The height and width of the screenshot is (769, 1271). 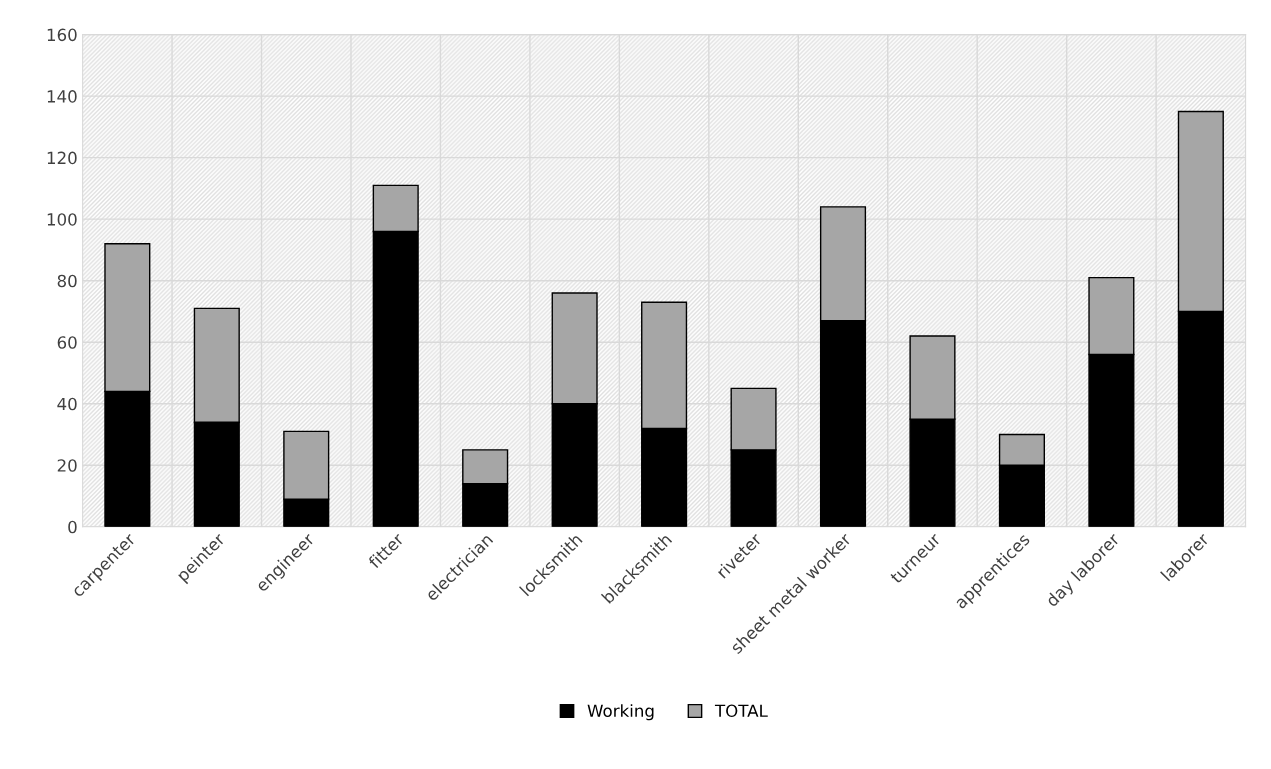 I want to click on y-tick-label: 60, so click(x=67, y=342).